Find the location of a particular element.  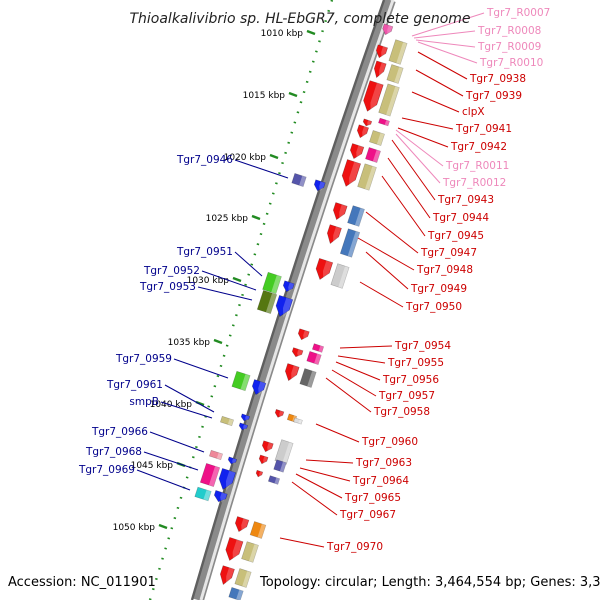

kbp-tick-label: 1030 kbp is located at coordinates (208, 281).